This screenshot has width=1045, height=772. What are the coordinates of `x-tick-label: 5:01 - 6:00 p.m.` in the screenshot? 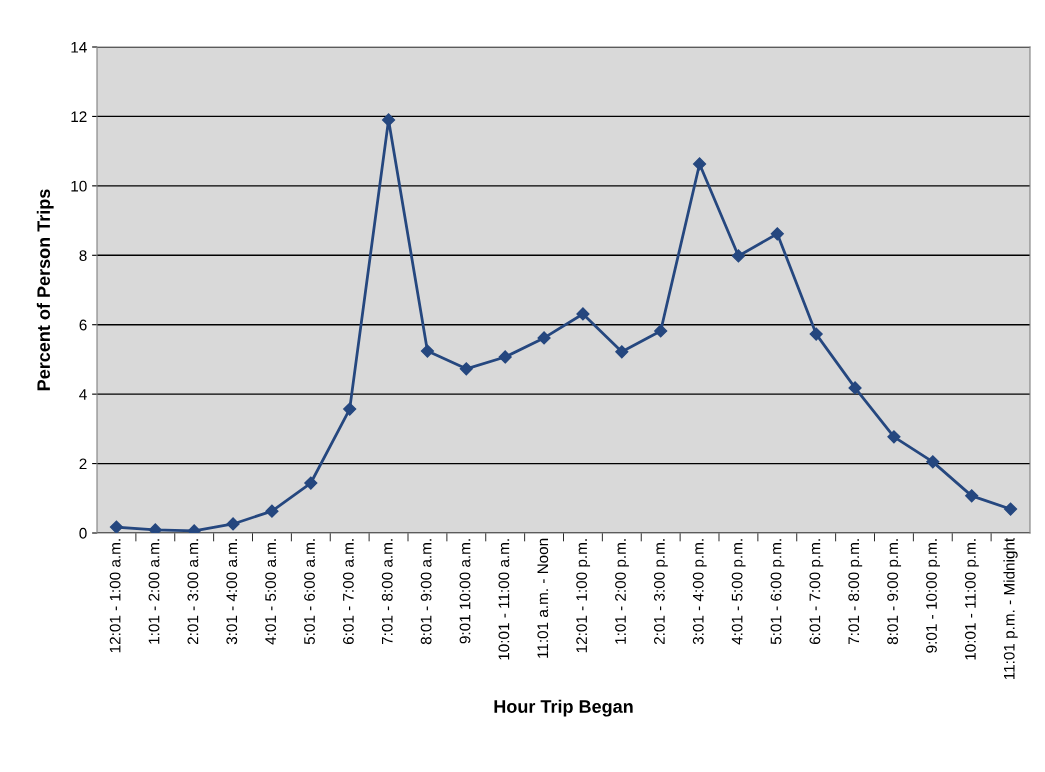 It's located at (777, 592).